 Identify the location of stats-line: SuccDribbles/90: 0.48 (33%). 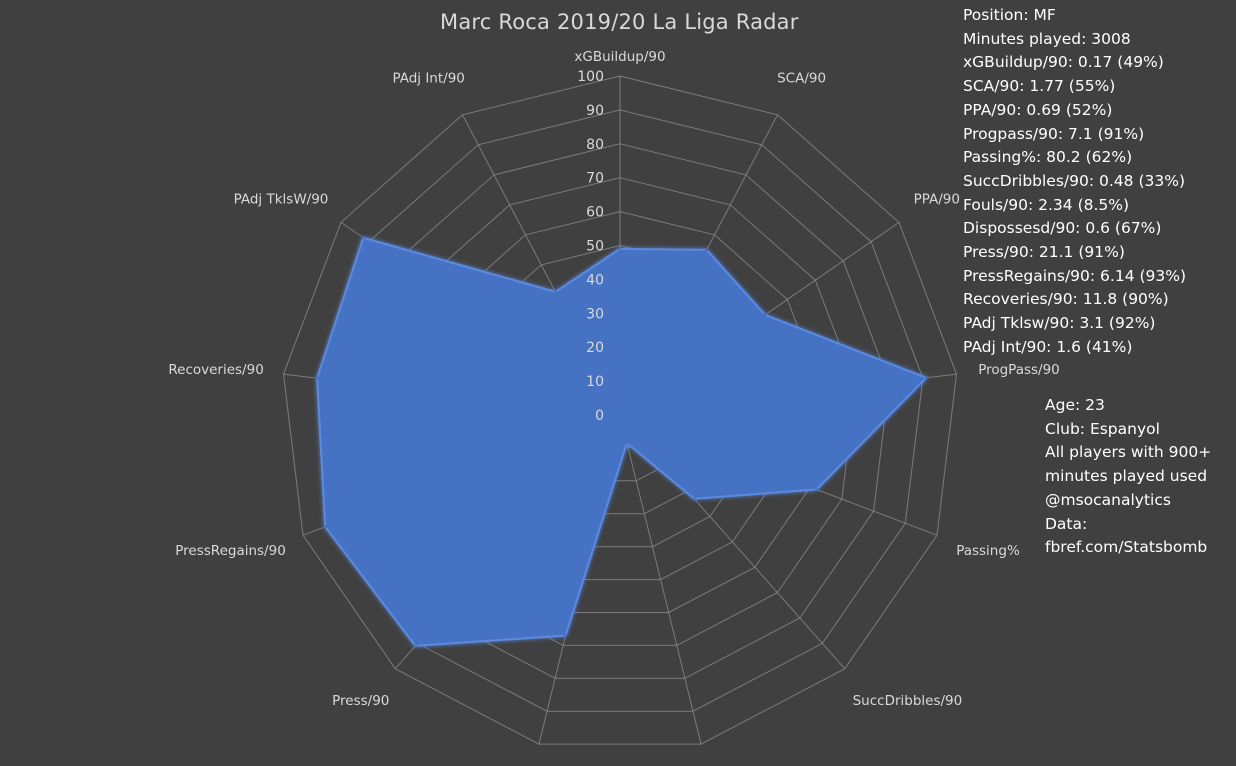
(1074, 180).